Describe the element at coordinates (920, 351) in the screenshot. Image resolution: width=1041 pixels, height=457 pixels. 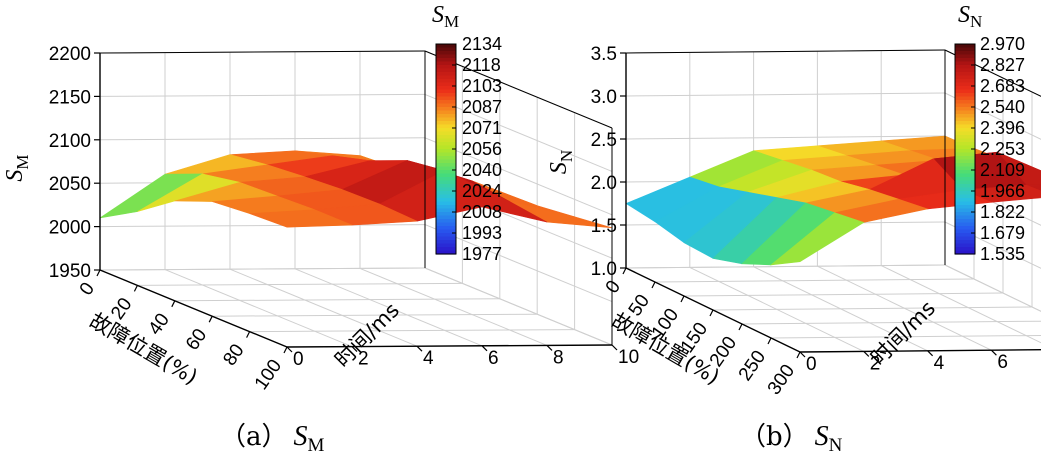
I see `panel-b-y-axis-line` at that location.